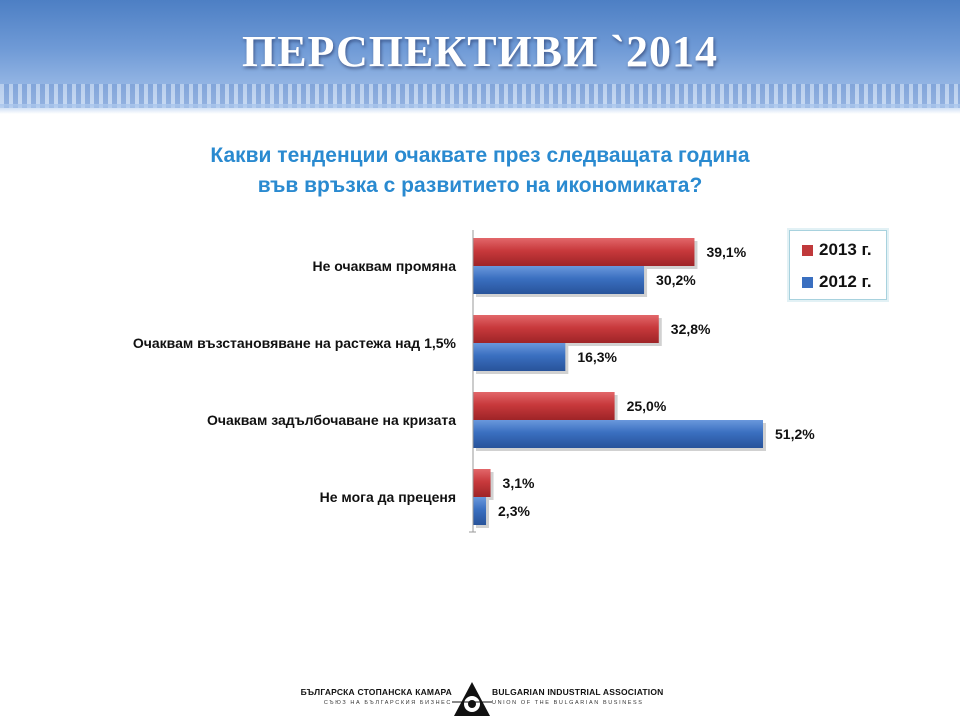 This screenshot has width=960, height=720. Describe the element at coordinates (647, 406) in the screenshot. I see `data-label-2013: 25,0%` at that location.